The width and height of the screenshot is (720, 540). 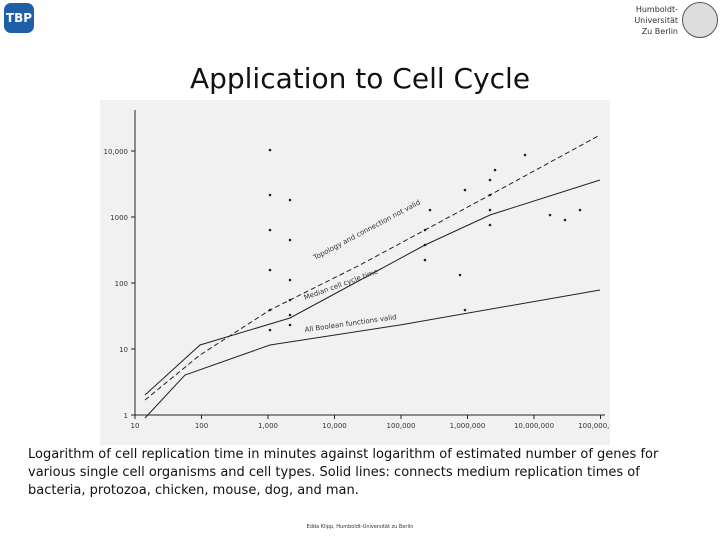 I want to click on x-tick-label: 1,000, so click(x=268, y=426).